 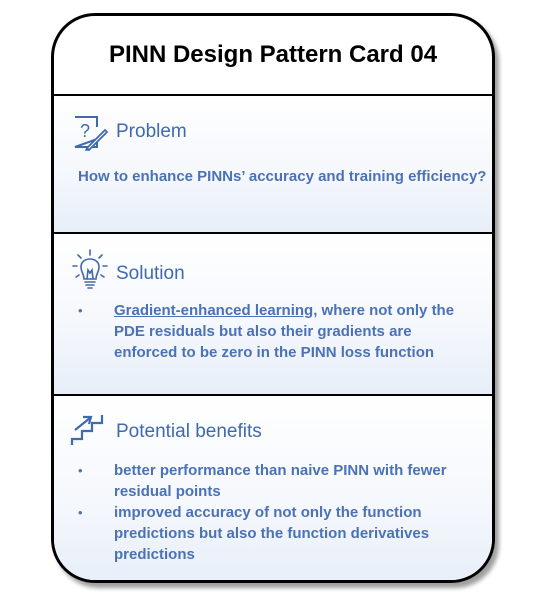 I want to click on card-title: PINN Design Pattern Card 04, so click(x=273, y=54).